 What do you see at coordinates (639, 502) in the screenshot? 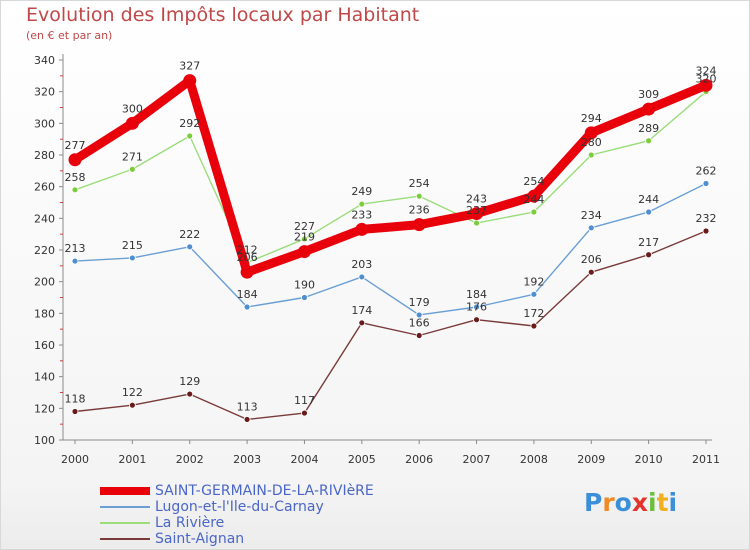
I see `logo-letter: x` at bounding box center [639, 502].